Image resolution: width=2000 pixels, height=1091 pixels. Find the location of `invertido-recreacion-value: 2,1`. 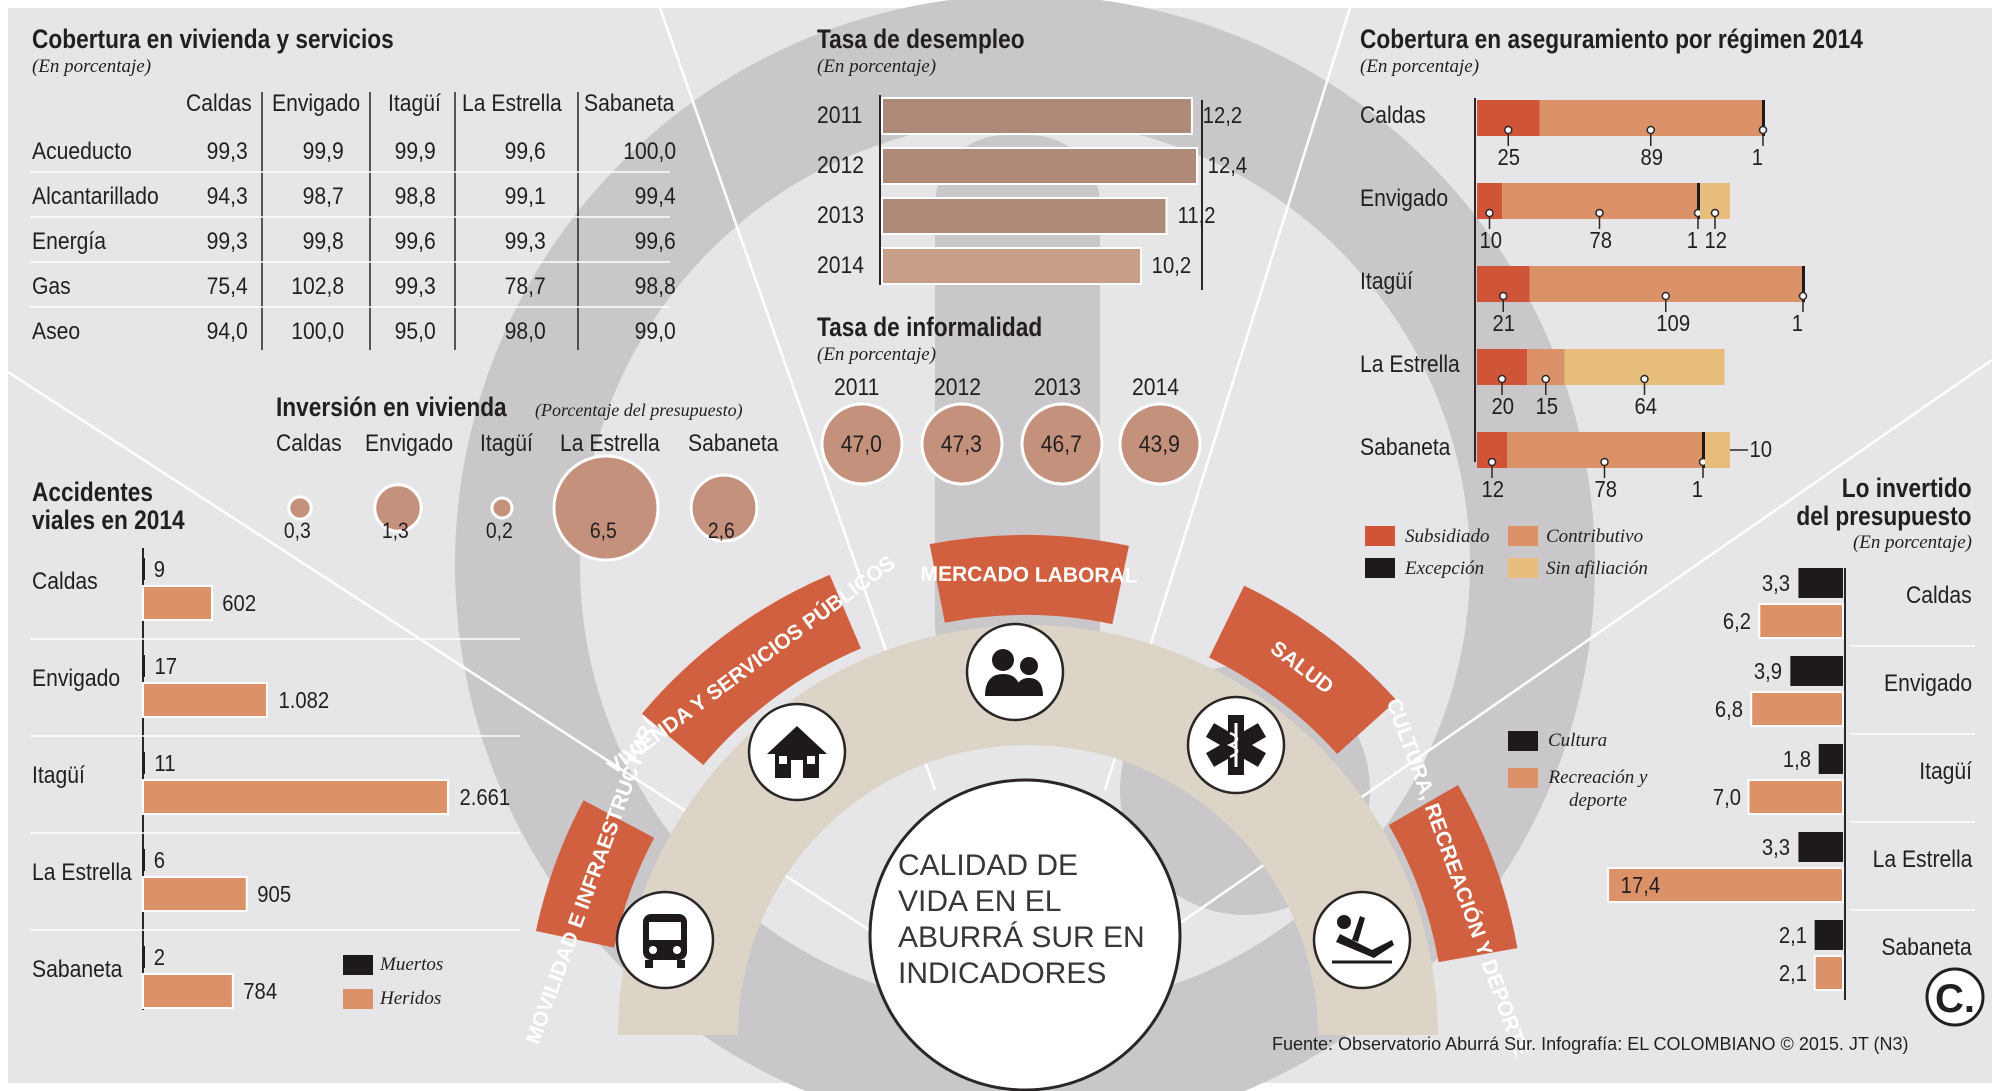

invertido-recreacion-value: 2,1 is located at coordinates (1792, 973).